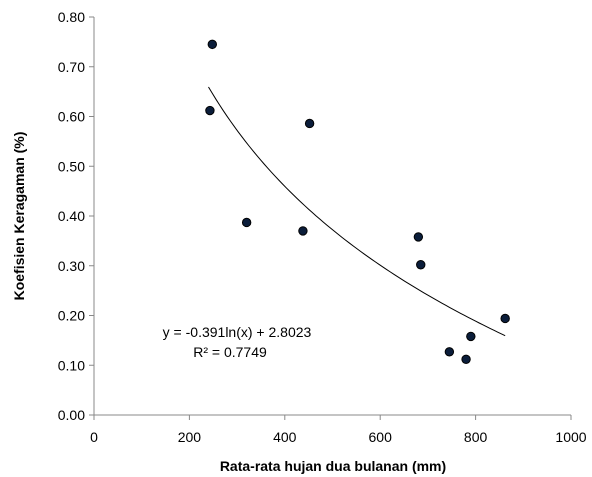  Describe the element at coordinates (19, 216) in the screenshot. I see `y-axis-title: Koefisien Keragaman (%)` at that location.